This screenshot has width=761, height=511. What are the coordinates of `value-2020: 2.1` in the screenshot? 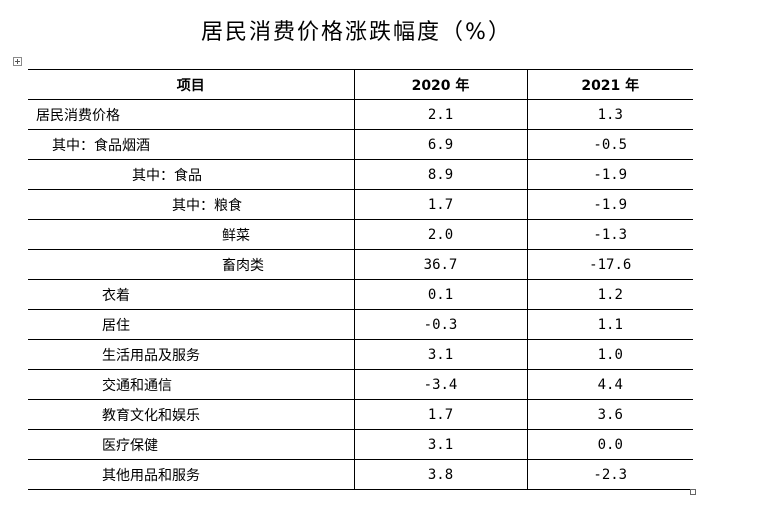 It's located at (440, 114).